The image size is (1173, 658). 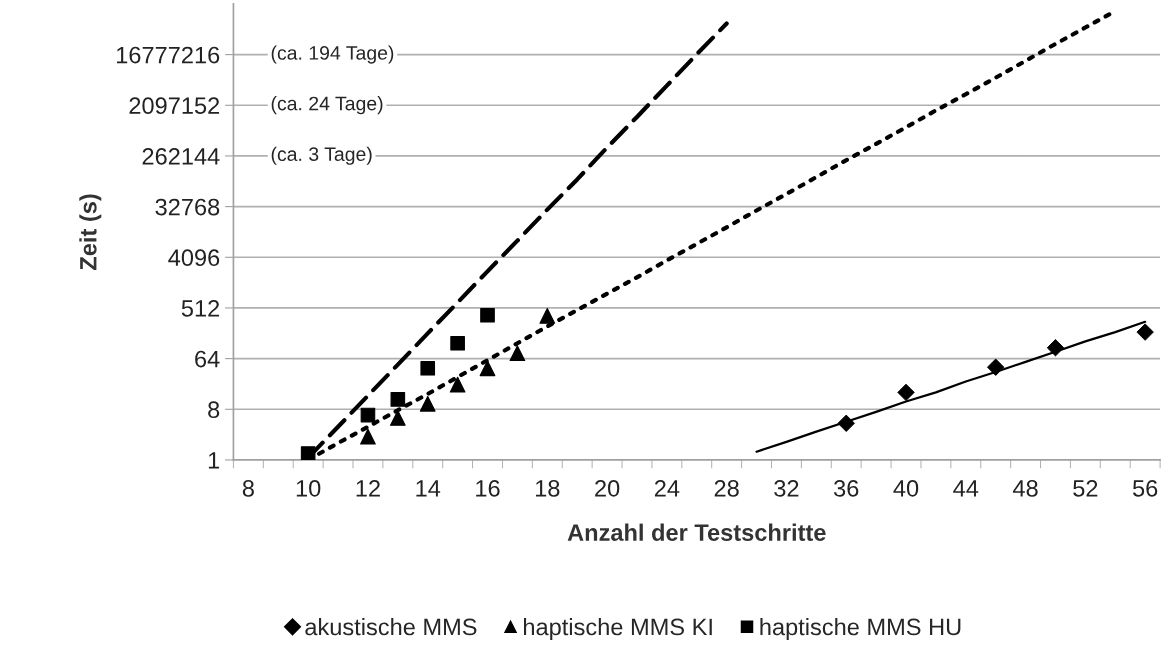 I want to click on x-tick-label: 18, so click(x=547, y=488).